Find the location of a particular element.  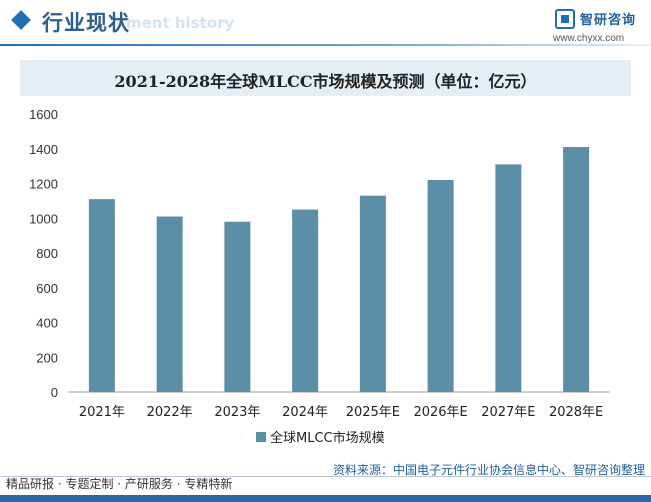

legend-label: 全球MLCC市场规模 is located at coordinates (327, 438).